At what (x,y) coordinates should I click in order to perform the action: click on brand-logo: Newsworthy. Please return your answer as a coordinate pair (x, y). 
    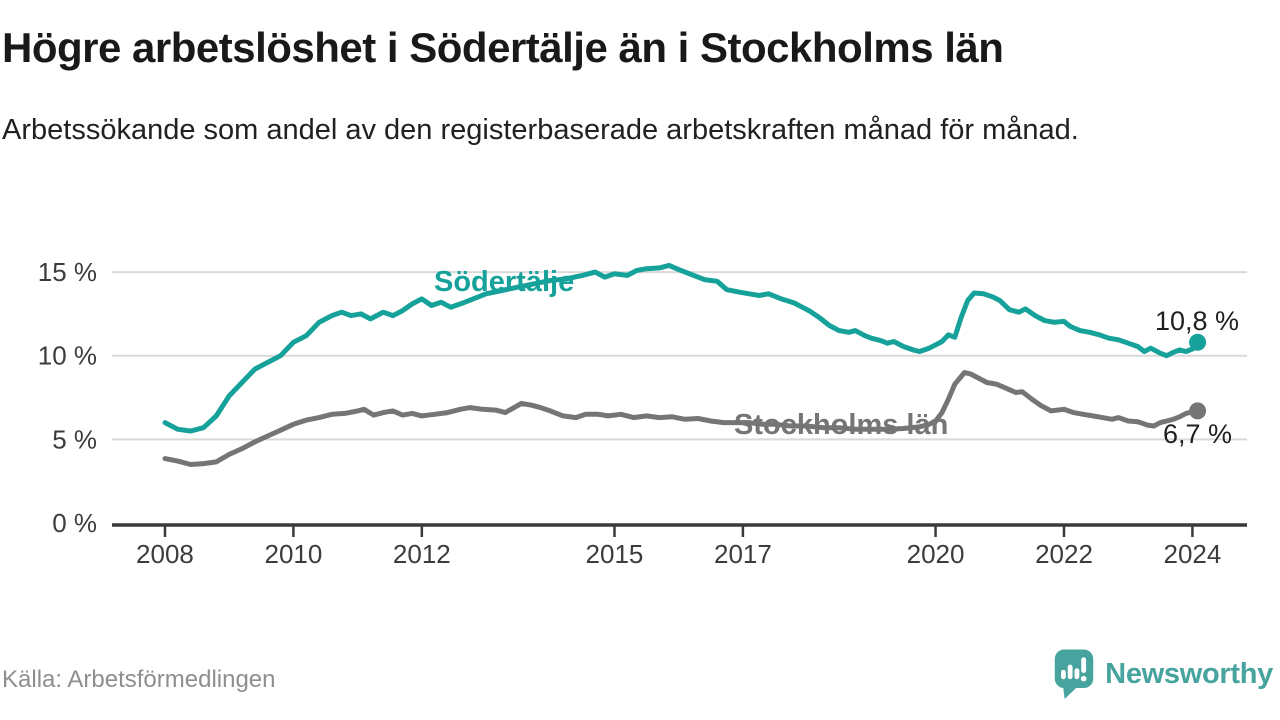
    Looking at the image, I should click on (1163, 674).